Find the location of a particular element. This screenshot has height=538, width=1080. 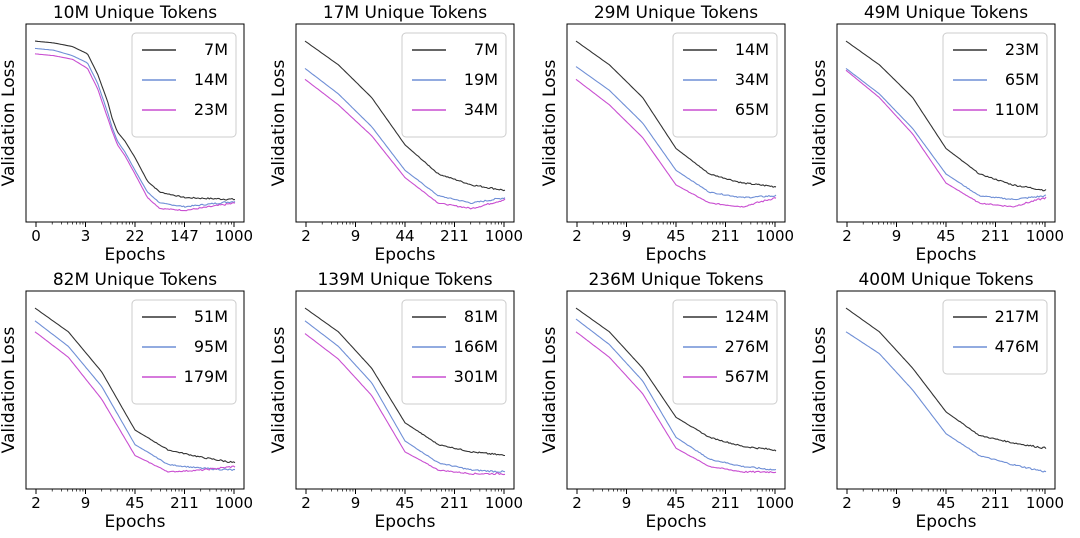

series-line-301M is located at coordinates (405, 404).